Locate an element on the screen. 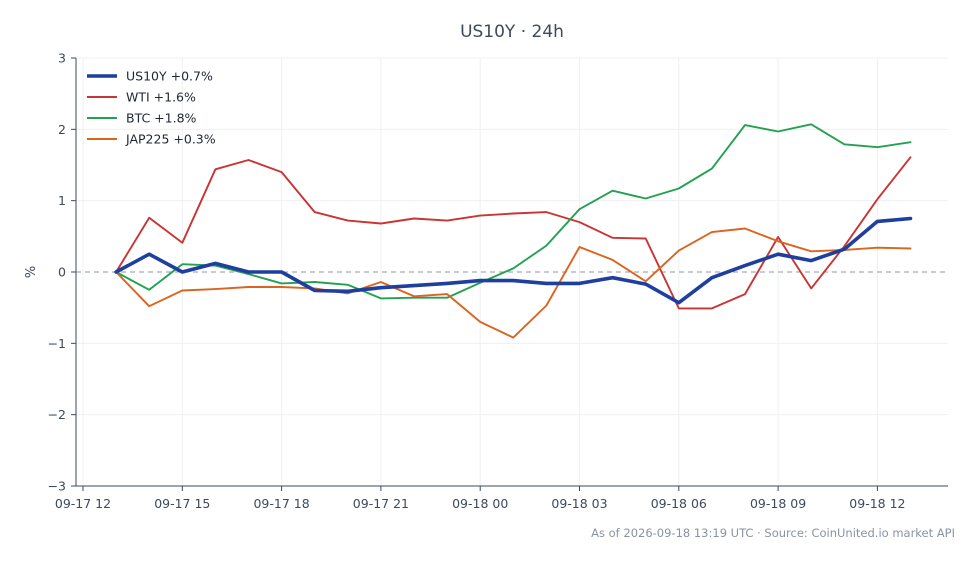 This screenshot has width=980, height=564. y-tick-label: −1 is located at coordinates (57, 343).